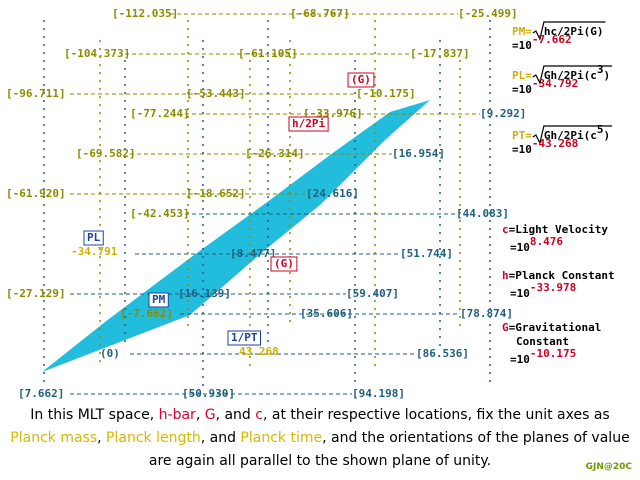 The width and height of the screenshot is (640, 480). Describe the element at coordinates (553, 287) in the screenshot. I see `constant-exponent: -33.978` at that location.